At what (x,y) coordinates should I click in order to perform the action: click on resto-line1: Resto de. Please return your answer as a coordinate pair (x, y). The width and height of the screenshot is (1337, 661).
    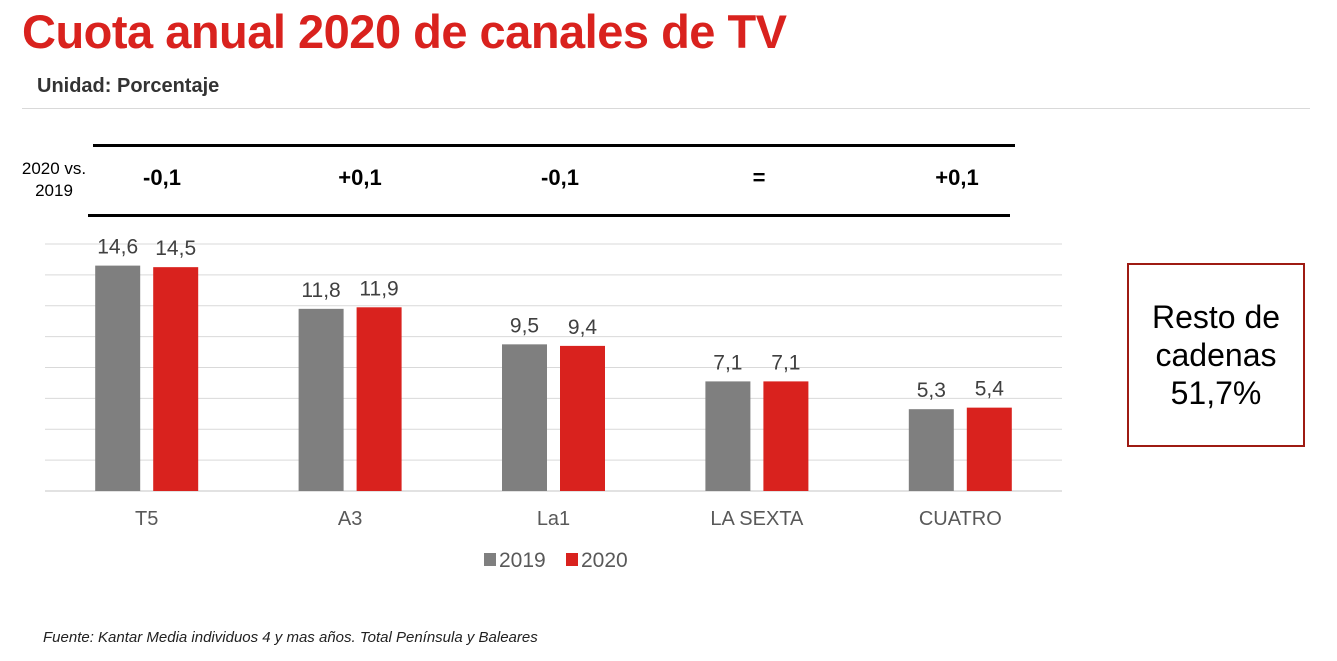
    Looking at the image, I should click on (1216, 317).